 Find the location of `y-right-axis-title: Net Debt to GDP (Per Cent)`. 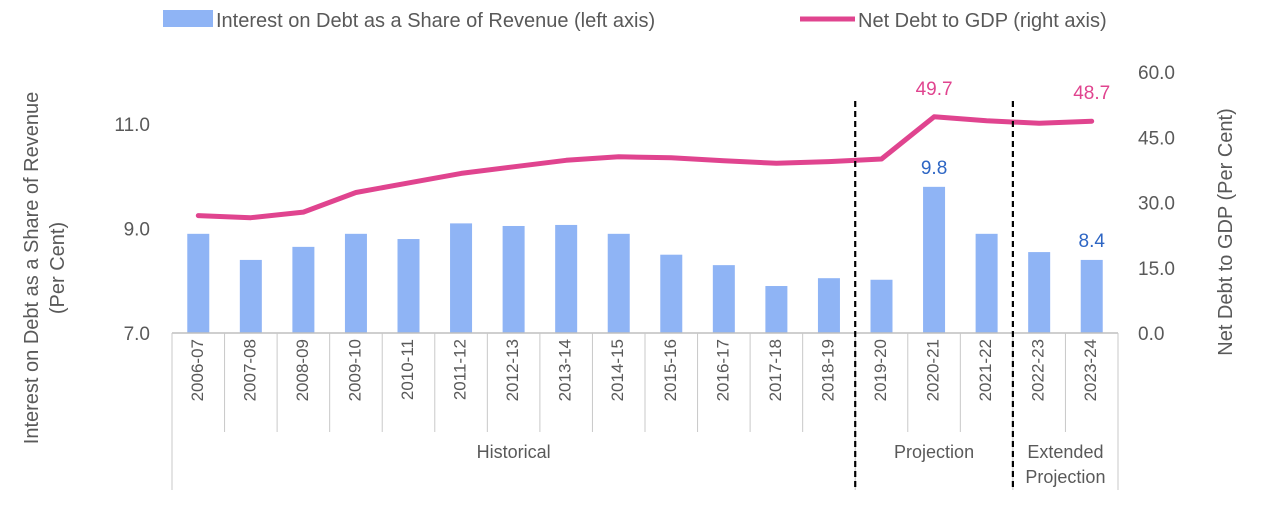

y-right-axis-title: Net Debt to GDP (Per Cent) is located at coordinates (1226, 232).